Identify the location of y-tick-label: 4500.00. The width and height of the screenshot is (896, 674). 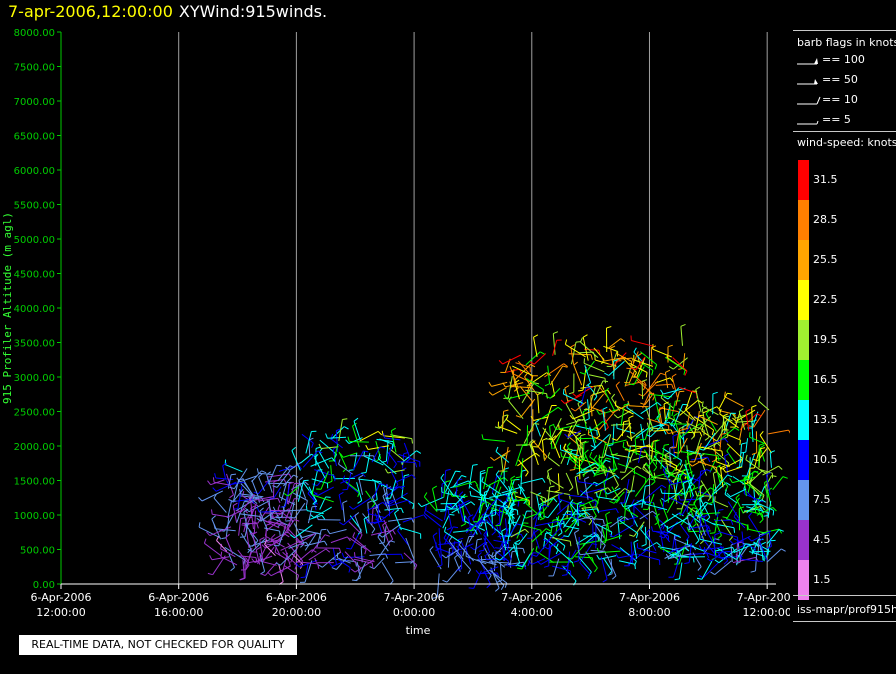
(34, 275).